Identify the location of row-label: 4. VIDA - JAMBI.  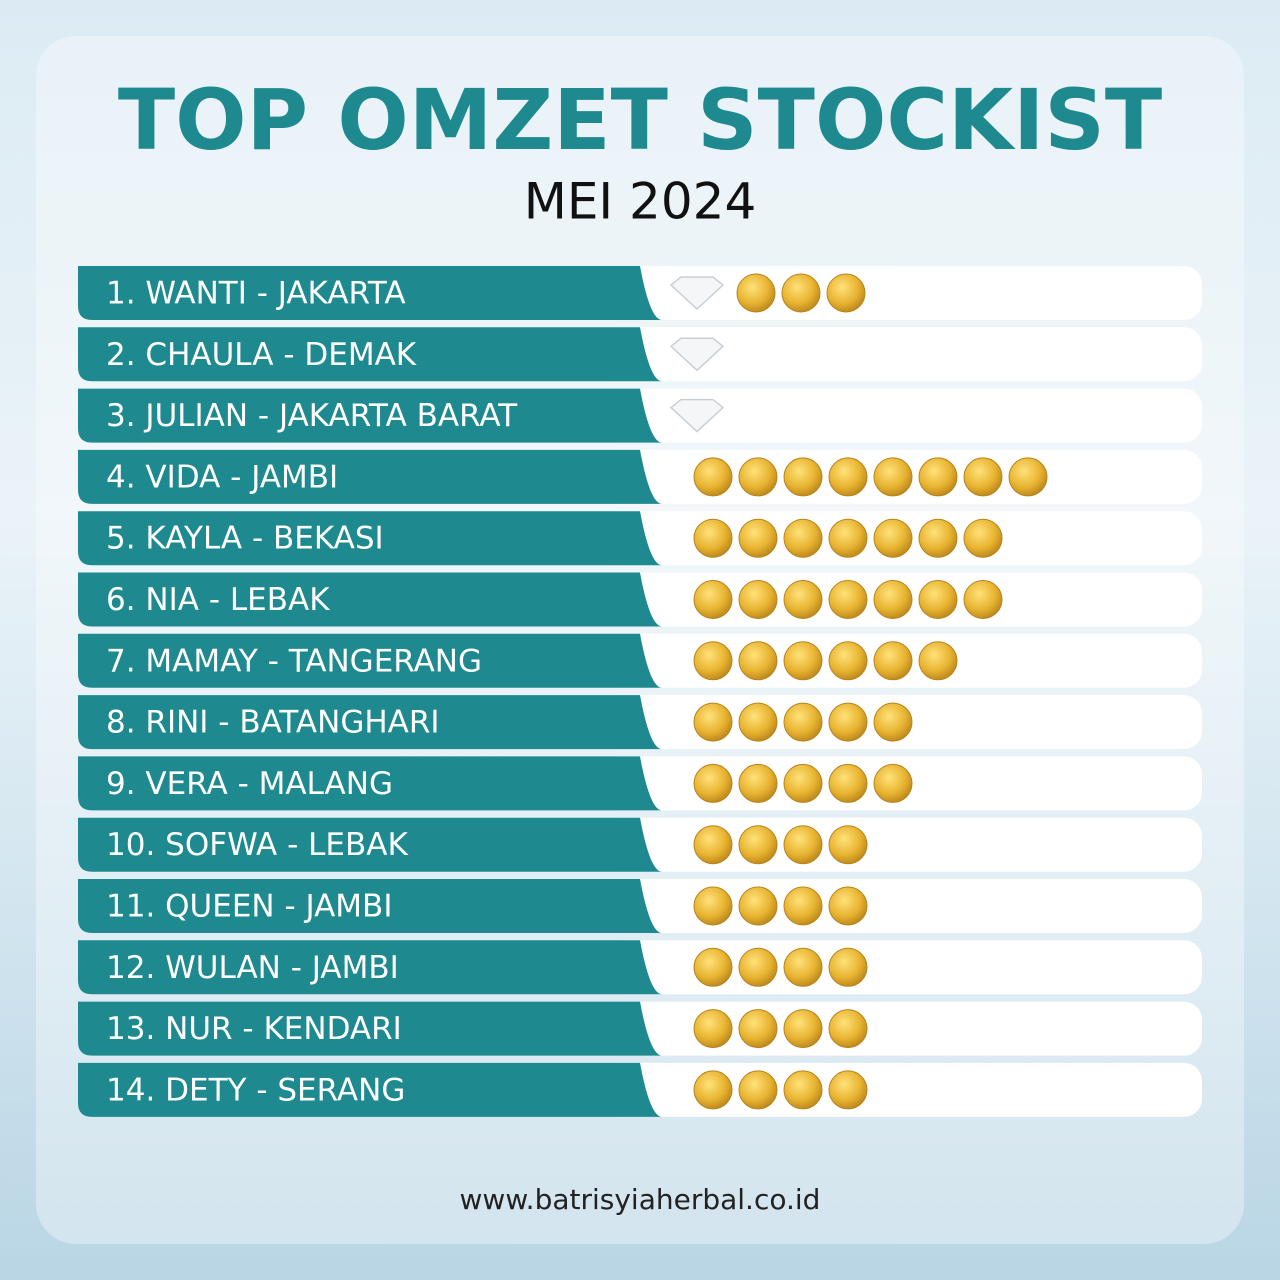
(222, 477).